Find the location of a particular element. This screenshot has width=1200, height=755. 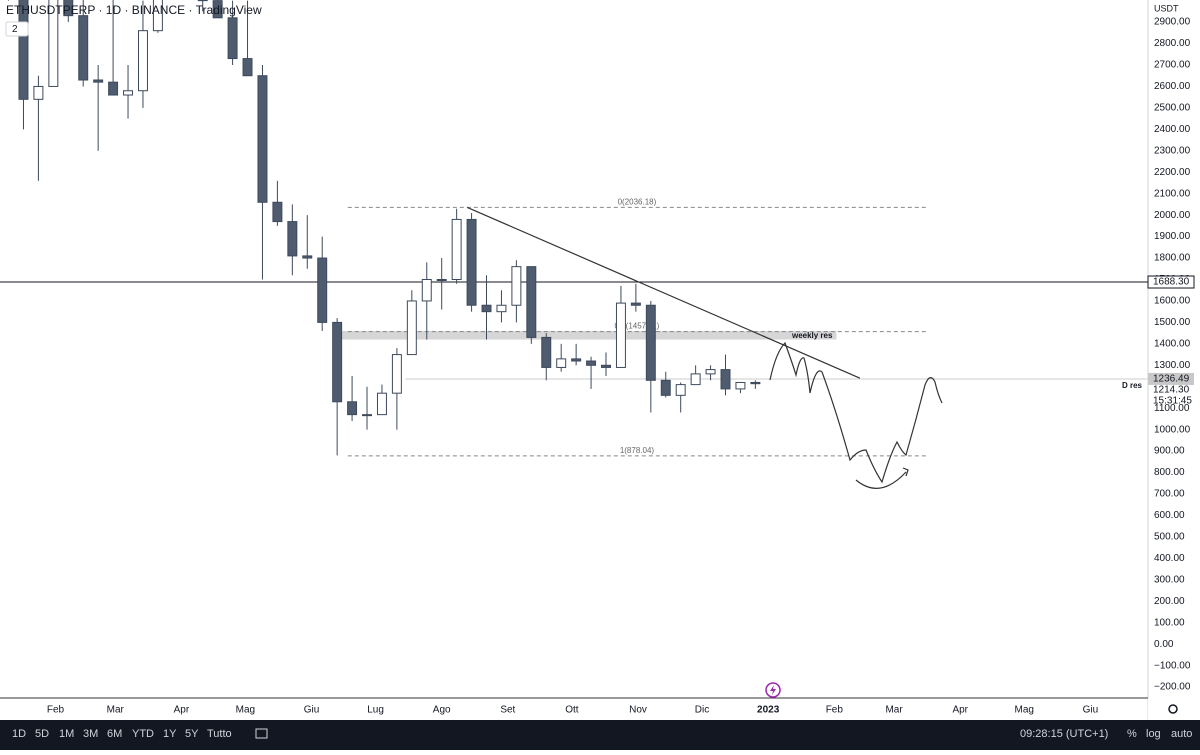

fib-label: 0.5(1457.11) is located at coordinates (637, 326).